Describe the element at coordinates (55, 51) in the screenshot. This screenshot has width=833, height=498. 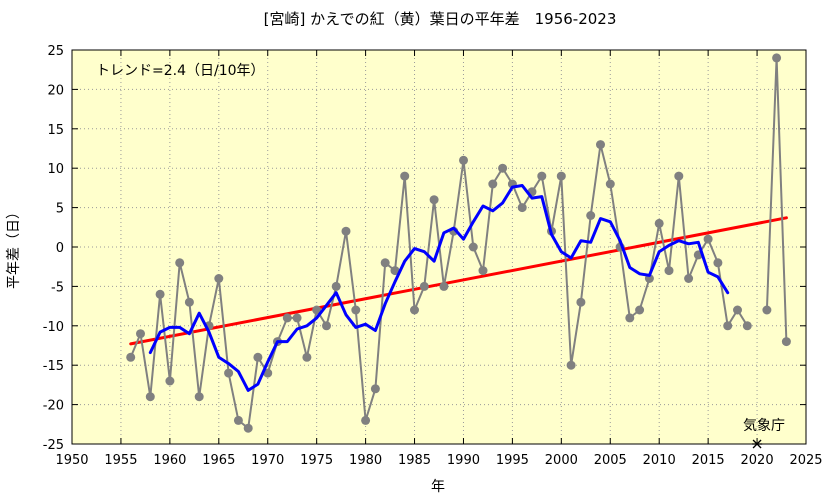
I see `y-tick-label: 25` at that location.